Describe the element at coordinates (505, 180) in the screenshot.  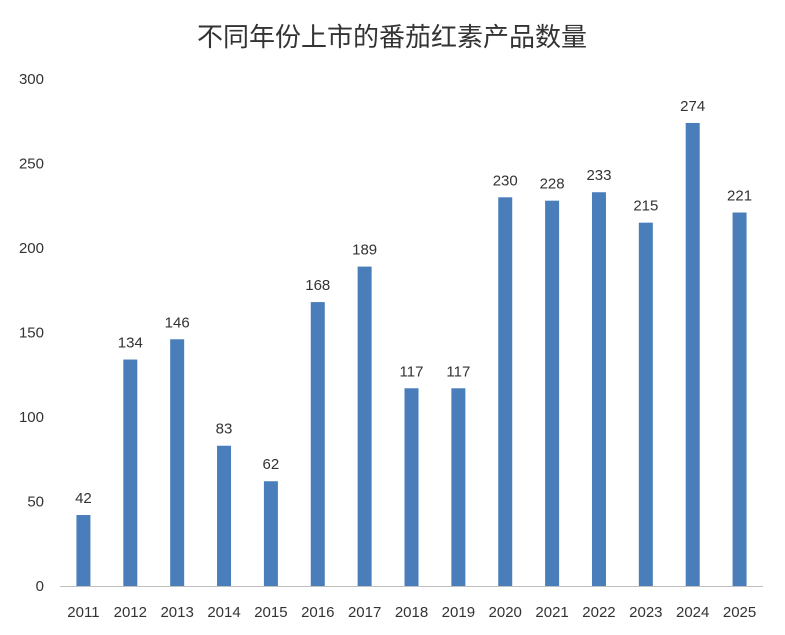
I see `data-label: 230` at that location.